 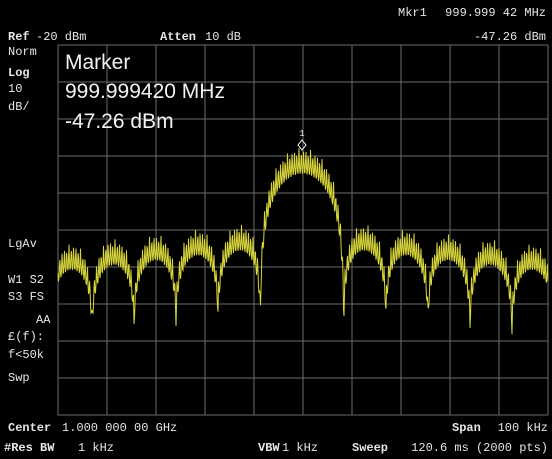 What do you see at coordinates (412, 13) in the screenshot?
I see `marker-label: Mkr1` at bounding box center [412, 13].